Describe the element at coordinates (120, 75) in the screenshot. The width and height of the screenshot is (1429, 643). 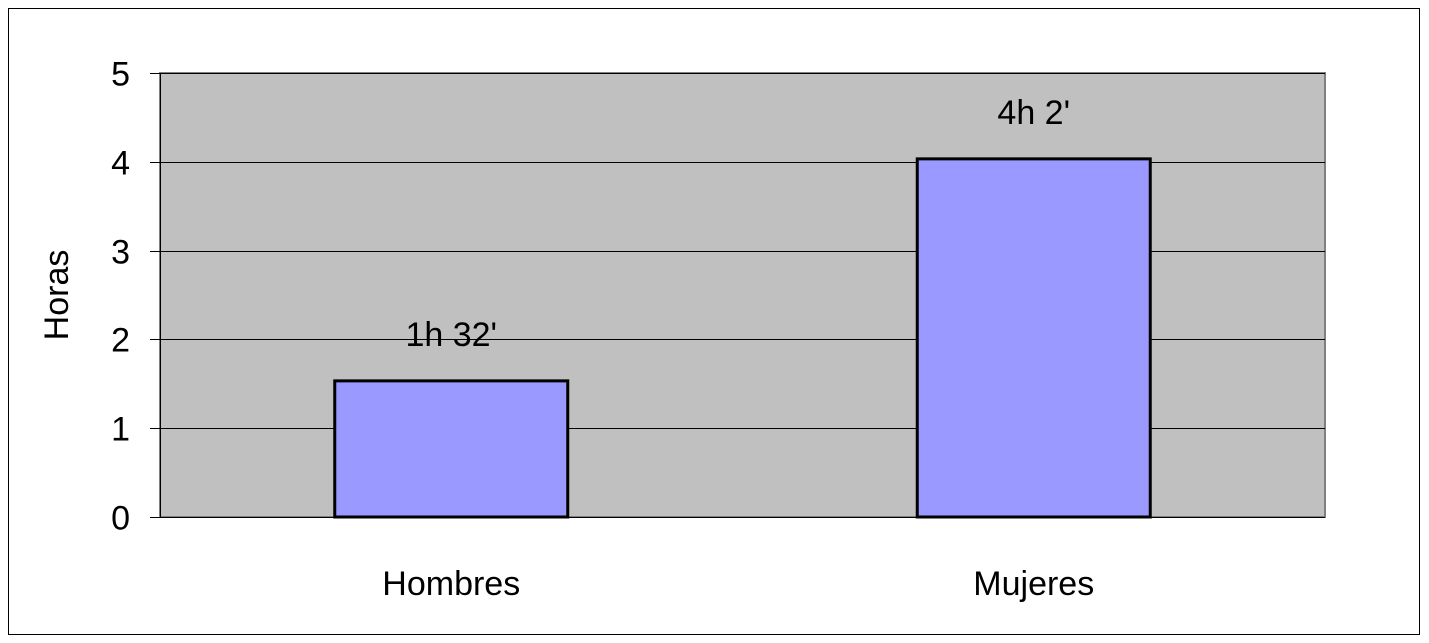
I see `y-tick-label: 5` at that location.